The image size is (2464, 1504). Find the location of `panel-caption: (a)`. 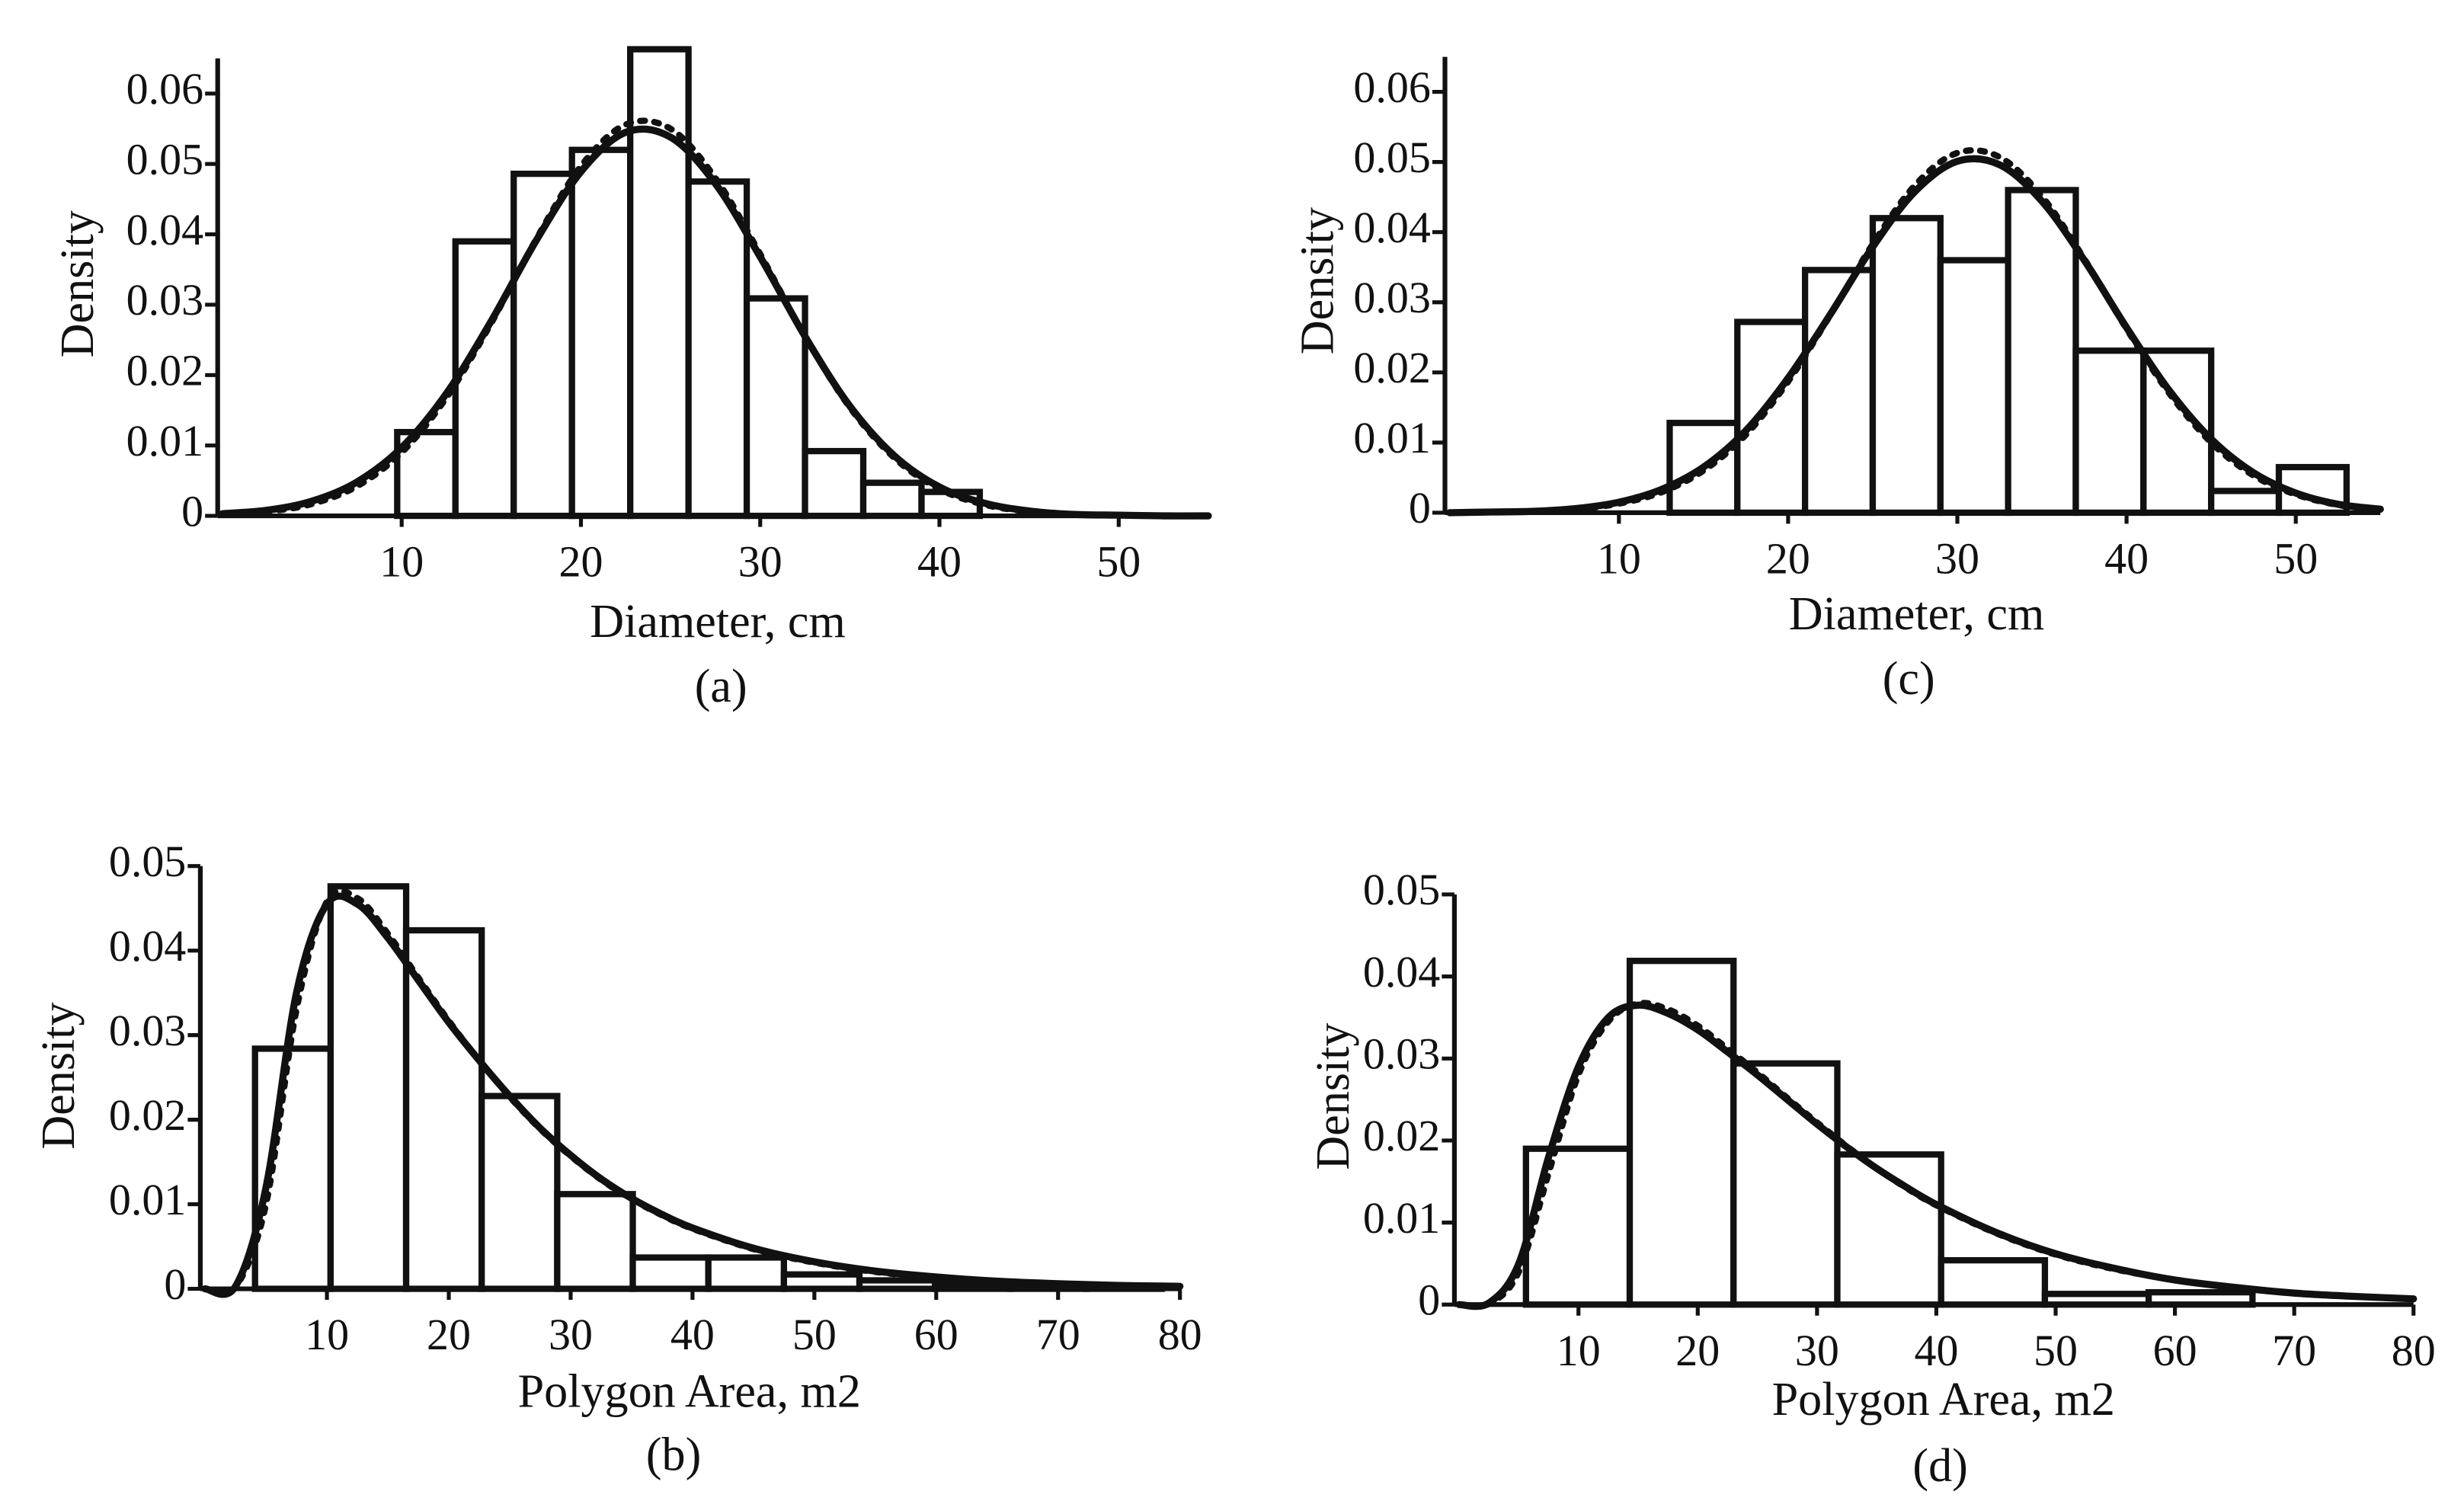

panel-caption: (a) is located at coordinates (721, 686).